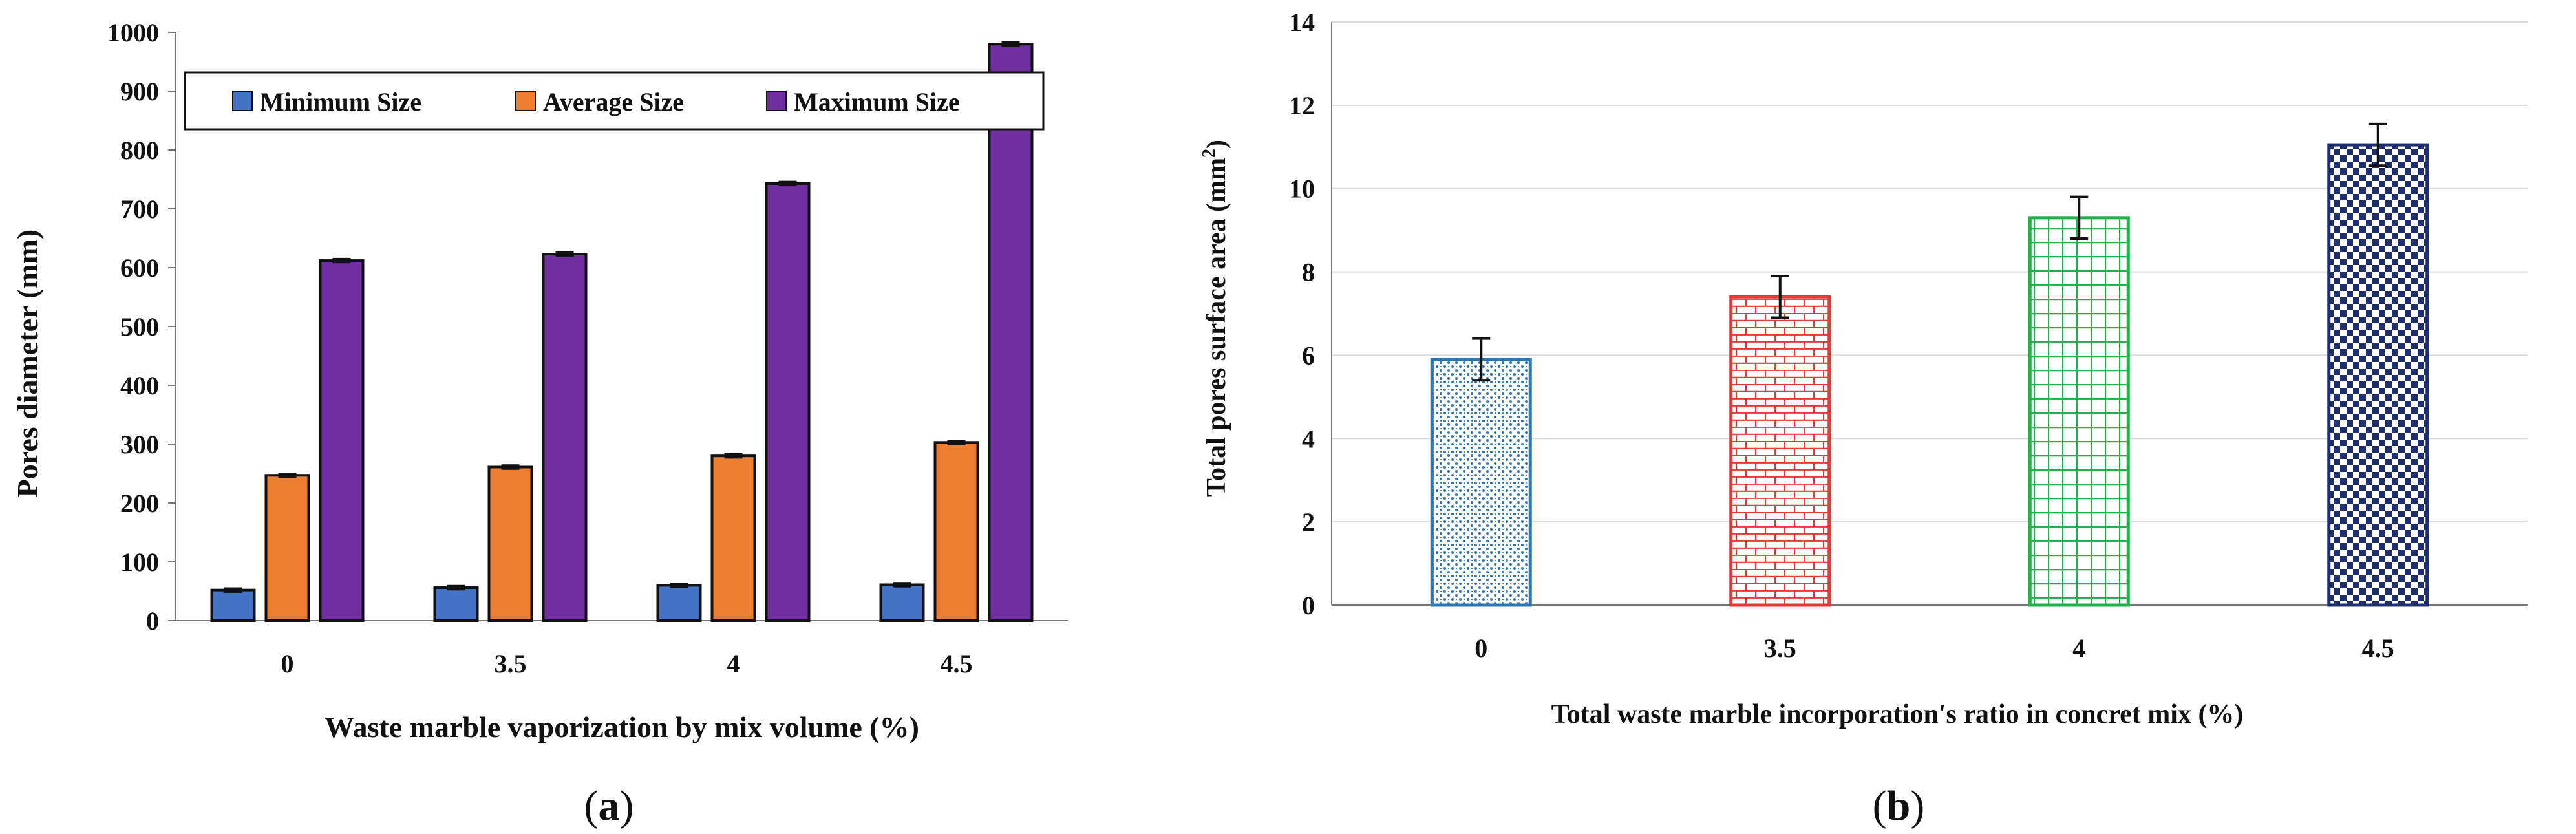  I want to click on chart-b-y-tick-label: 2, so click(1308, 522).